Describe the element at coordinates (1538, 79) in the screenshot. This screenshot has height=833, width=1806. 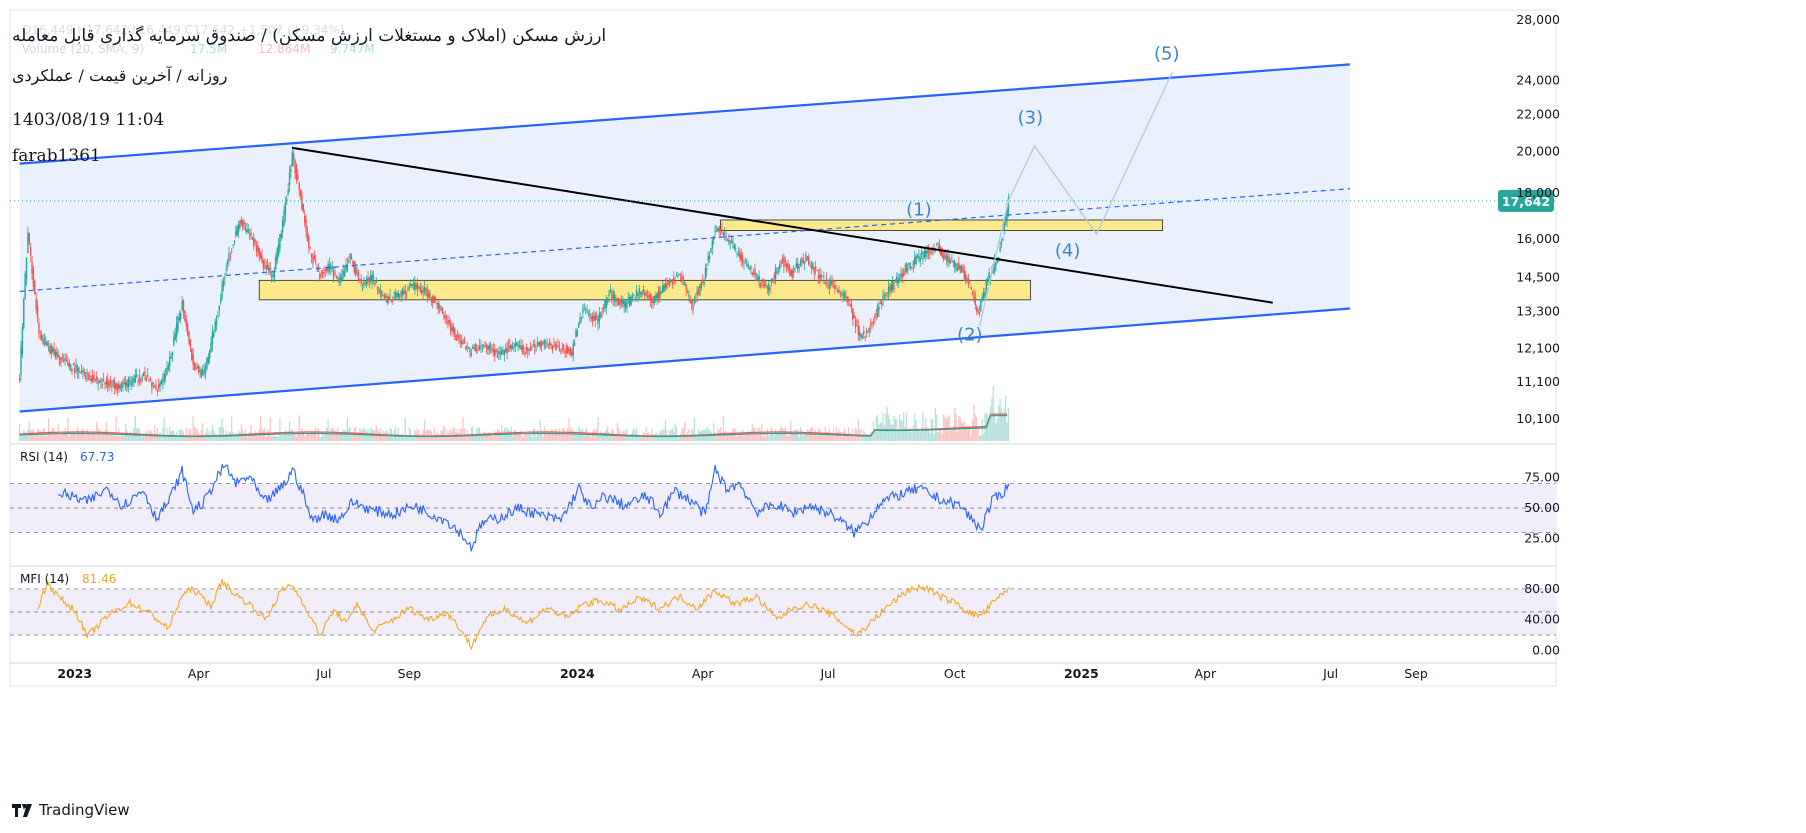
I see `price-axis-tick: 24,000` at that location.